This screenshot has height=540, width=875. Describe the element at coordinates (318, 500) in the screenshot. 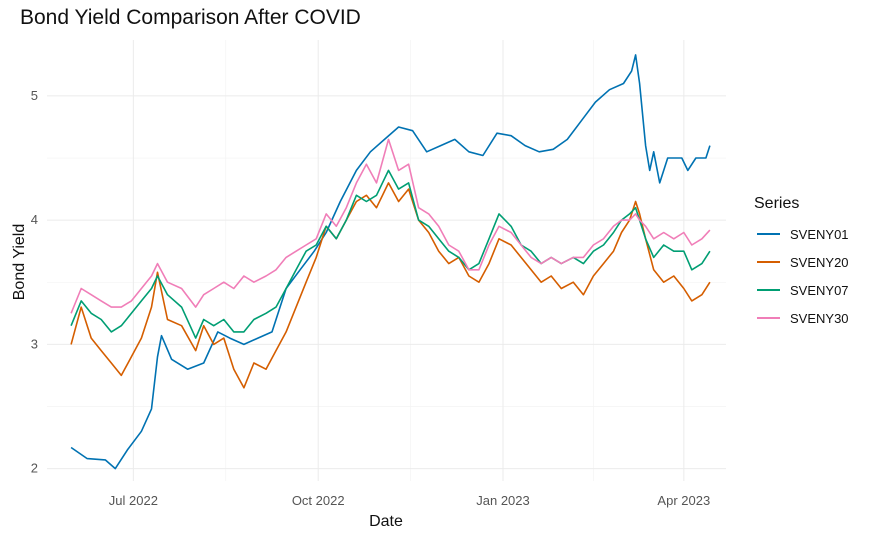

I see `x-tick-label: Oct 2022` at that location.